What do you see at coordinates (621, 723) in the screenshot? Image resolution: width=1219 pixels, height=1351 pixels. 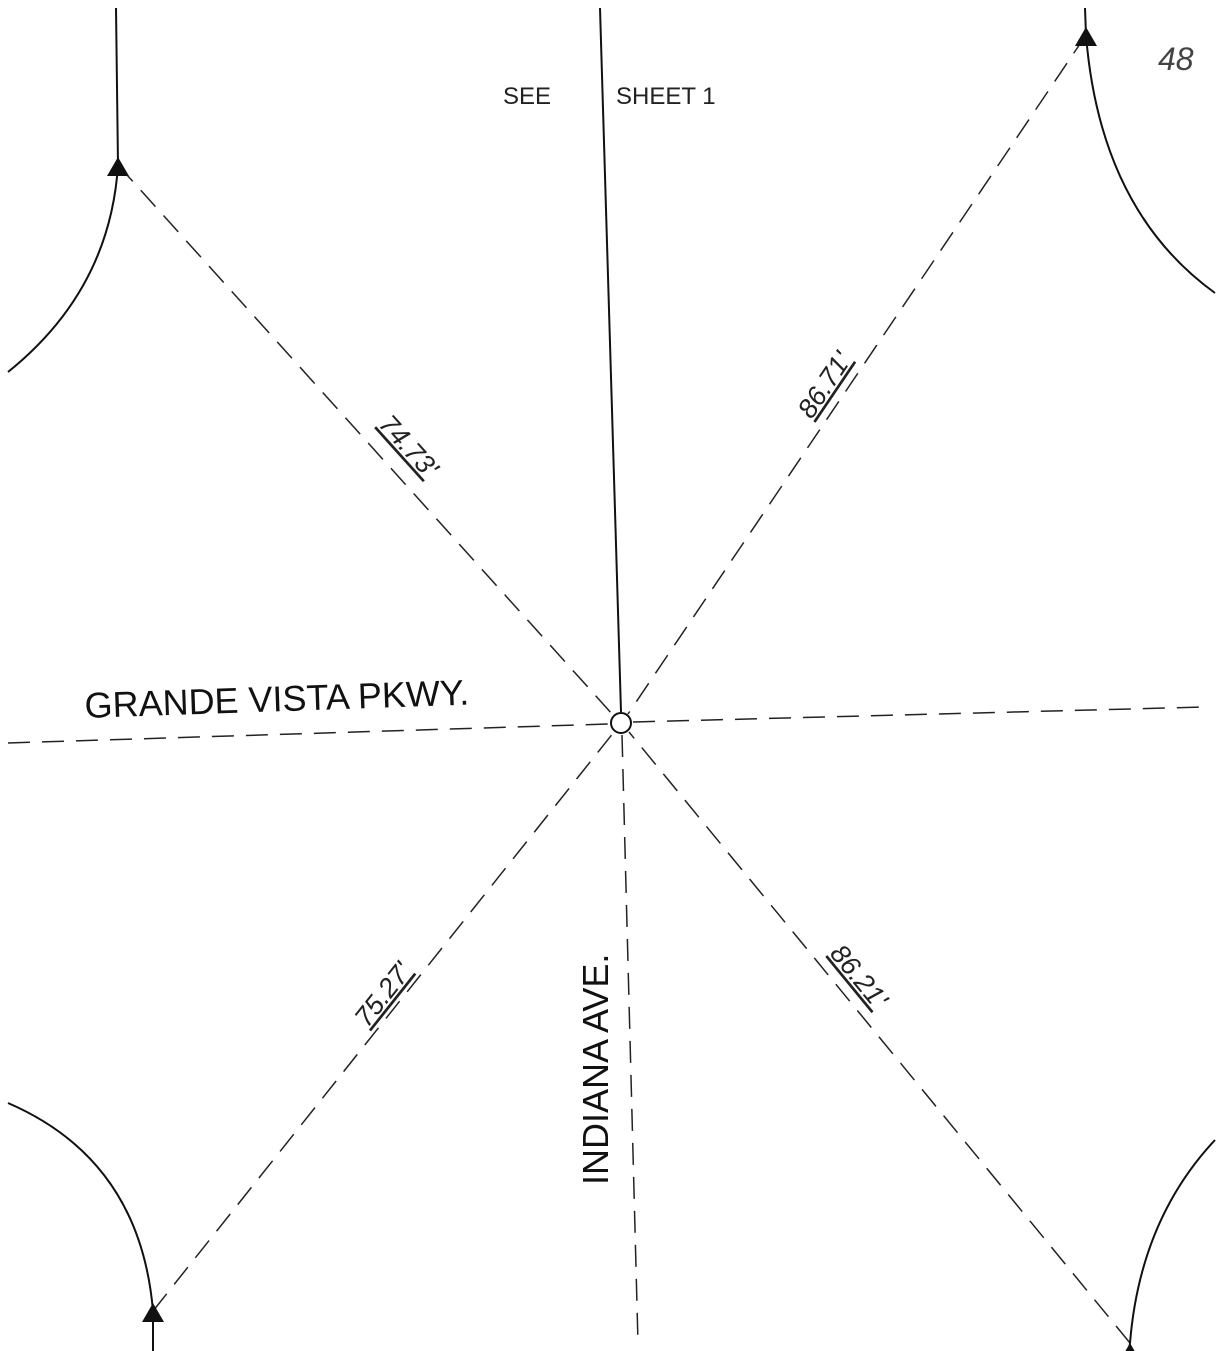 I see `center-point` at bounding box center [621, 723].